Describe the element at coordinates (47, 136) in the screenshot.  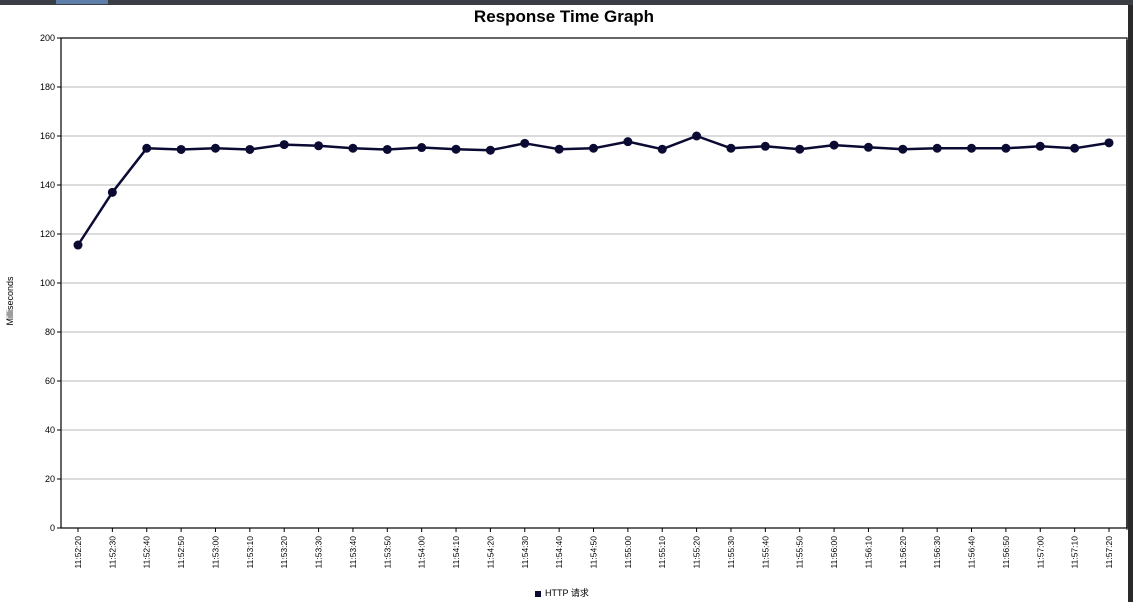
I see `y-tick-label: 160` at that location.